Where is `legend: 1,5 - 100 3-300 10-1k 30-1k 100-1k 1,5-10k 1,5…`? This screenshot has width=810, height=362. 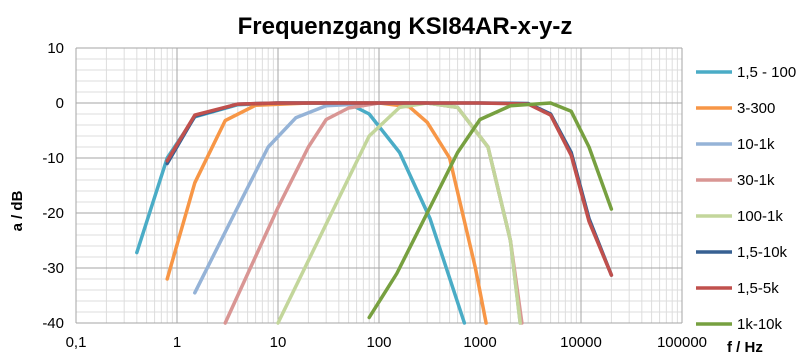
legend: 1,5 - 100 3-300 10-1k 30-1k 100-1k 1,5-10k 1,5… is located at coordinates (746, 198).